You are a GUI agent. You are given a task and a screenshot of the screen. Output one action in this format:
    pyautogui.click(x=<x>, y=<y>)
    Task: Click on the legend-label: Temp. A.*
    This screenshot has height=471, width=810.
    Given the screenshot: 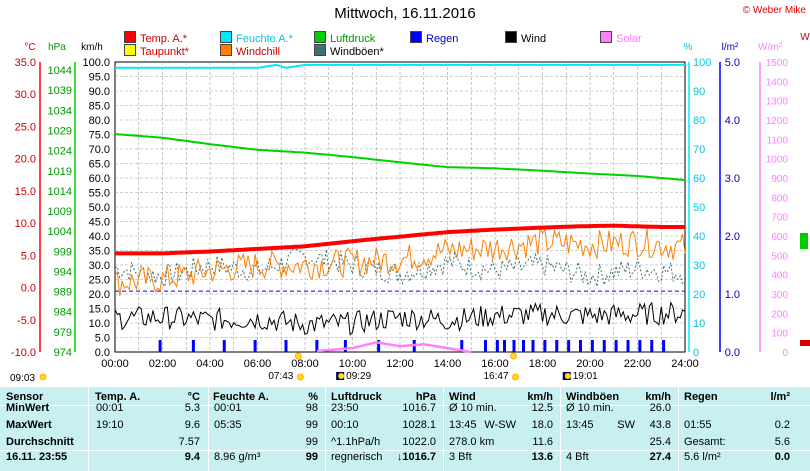 What is the action you would take?
    pyautogui.click(x=164, y=39)
    